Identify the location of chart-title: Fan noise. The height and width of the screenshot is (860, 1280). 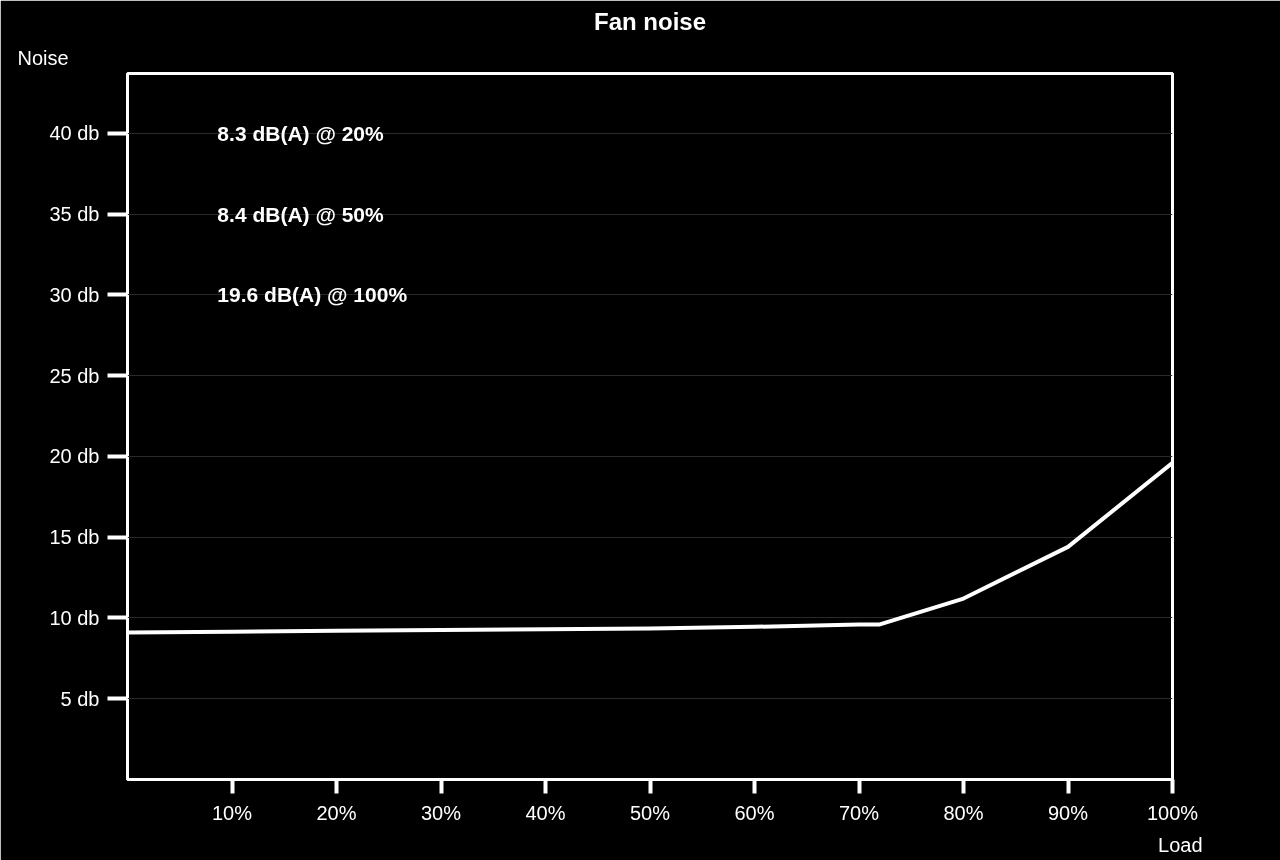
(650, 21).